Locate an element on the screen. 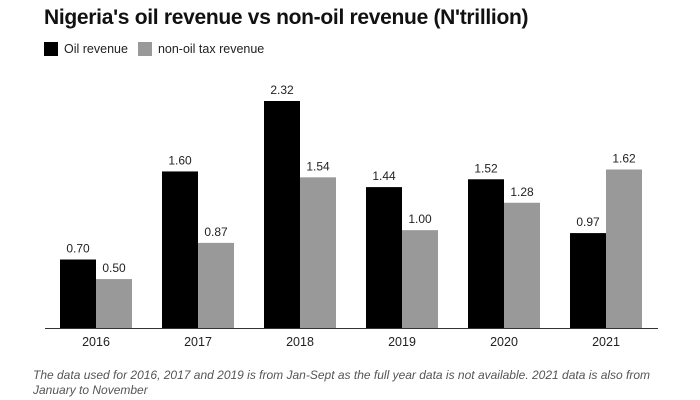 Image resolution: width=700 pixels, height=400 pixels. bar-non-oil-2019 is located at coordinates (420, 279).